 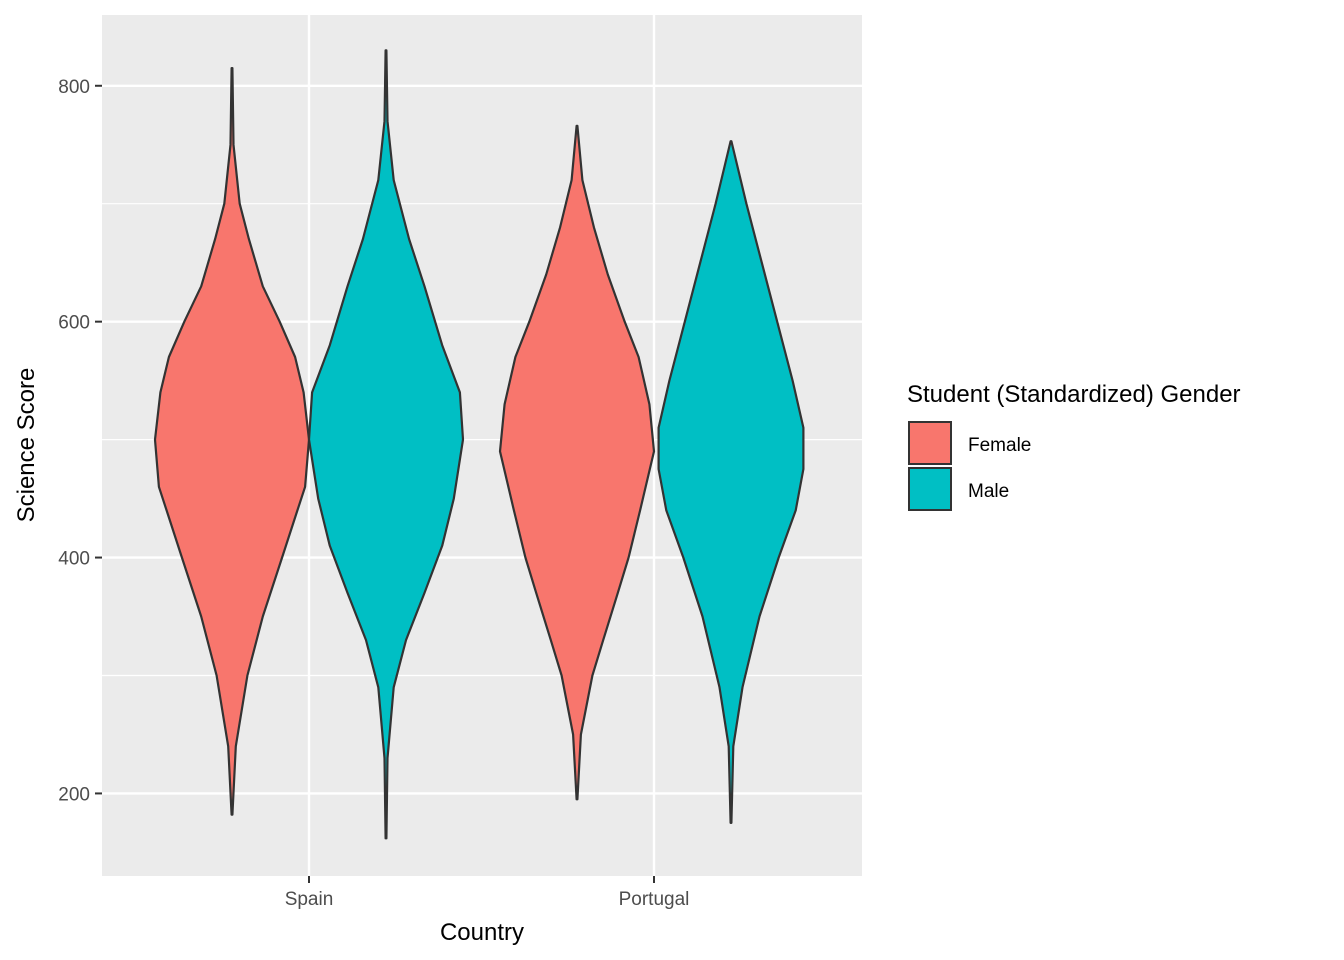 I want to click on legend-key-female, so click(x=930, y=443).